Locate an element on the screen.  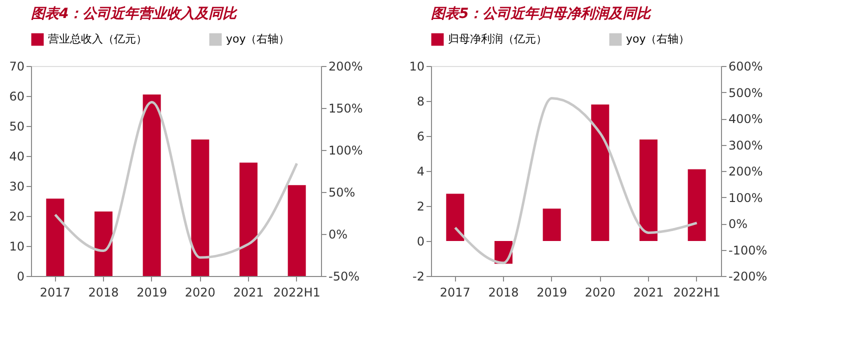
y2-tick-label: 500% is located at coordinates (745, 93).